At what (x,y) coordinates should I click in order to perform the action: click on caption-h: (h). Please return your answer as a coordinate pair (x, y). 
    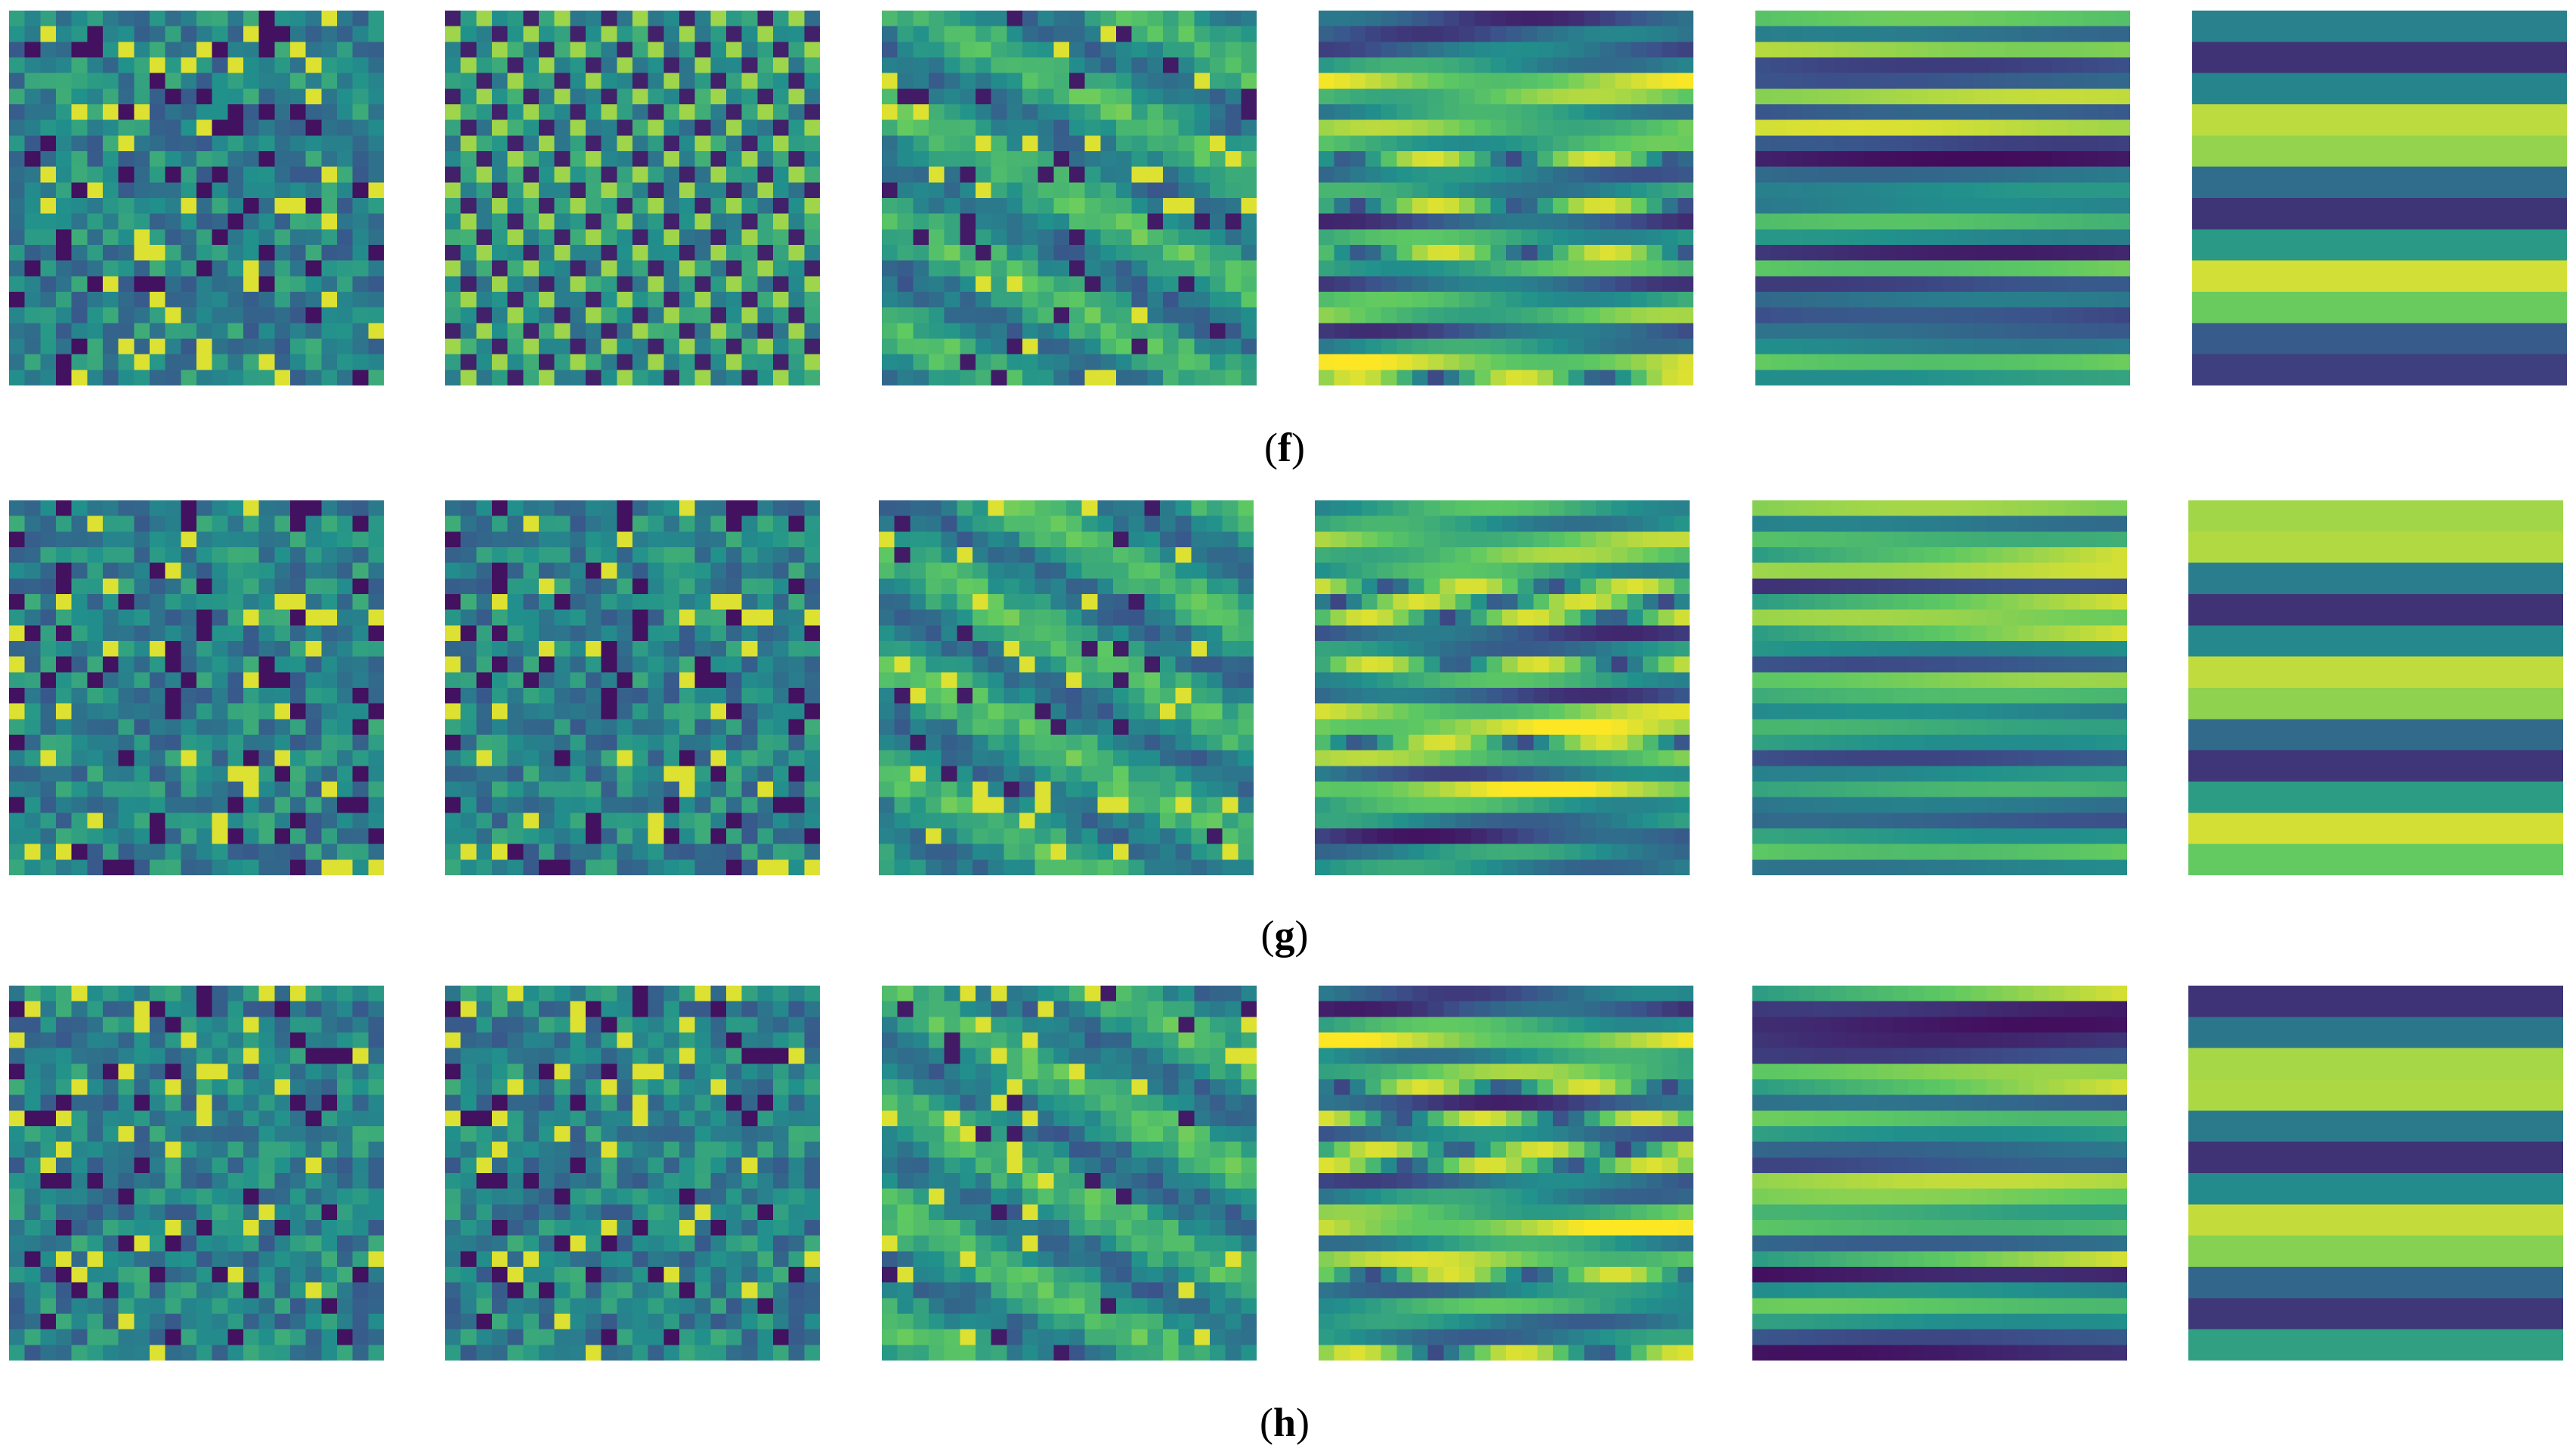
    Looking at the image, I should click on (1284, 1422).